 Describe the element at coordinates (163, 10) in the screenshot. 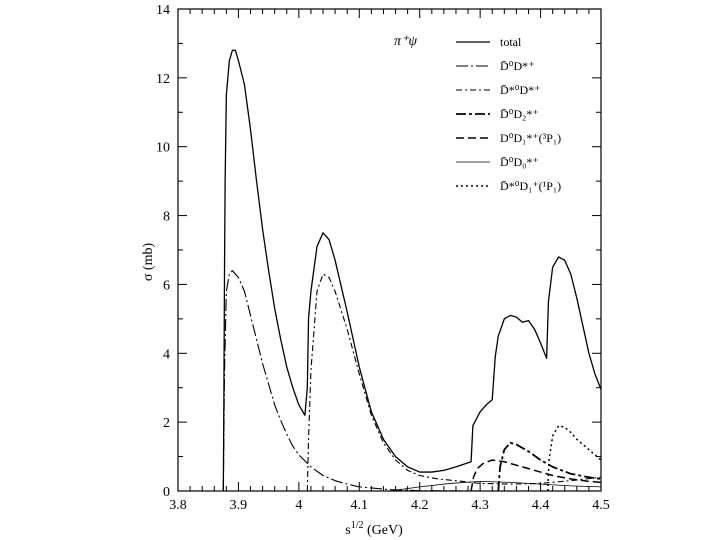

I see `y-tick-label: 14` at that location.